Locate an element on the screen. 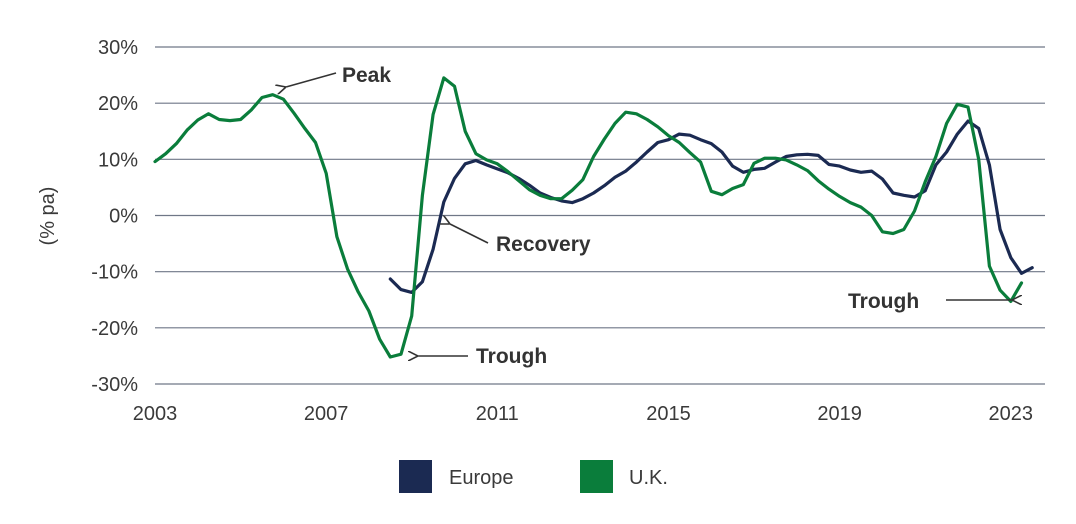 This screenshot has height=524, width=1076. legend-label-europe: Europe is located at coordinates (481, 478).